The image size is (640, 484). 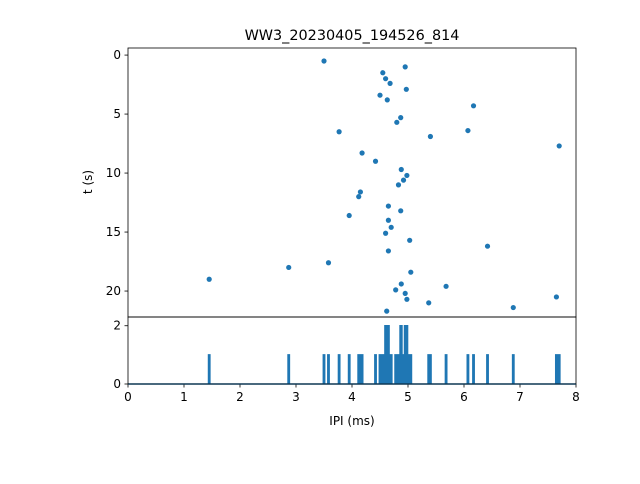 I want to click on x-tick-label: 5, so click(x=408, y=397).